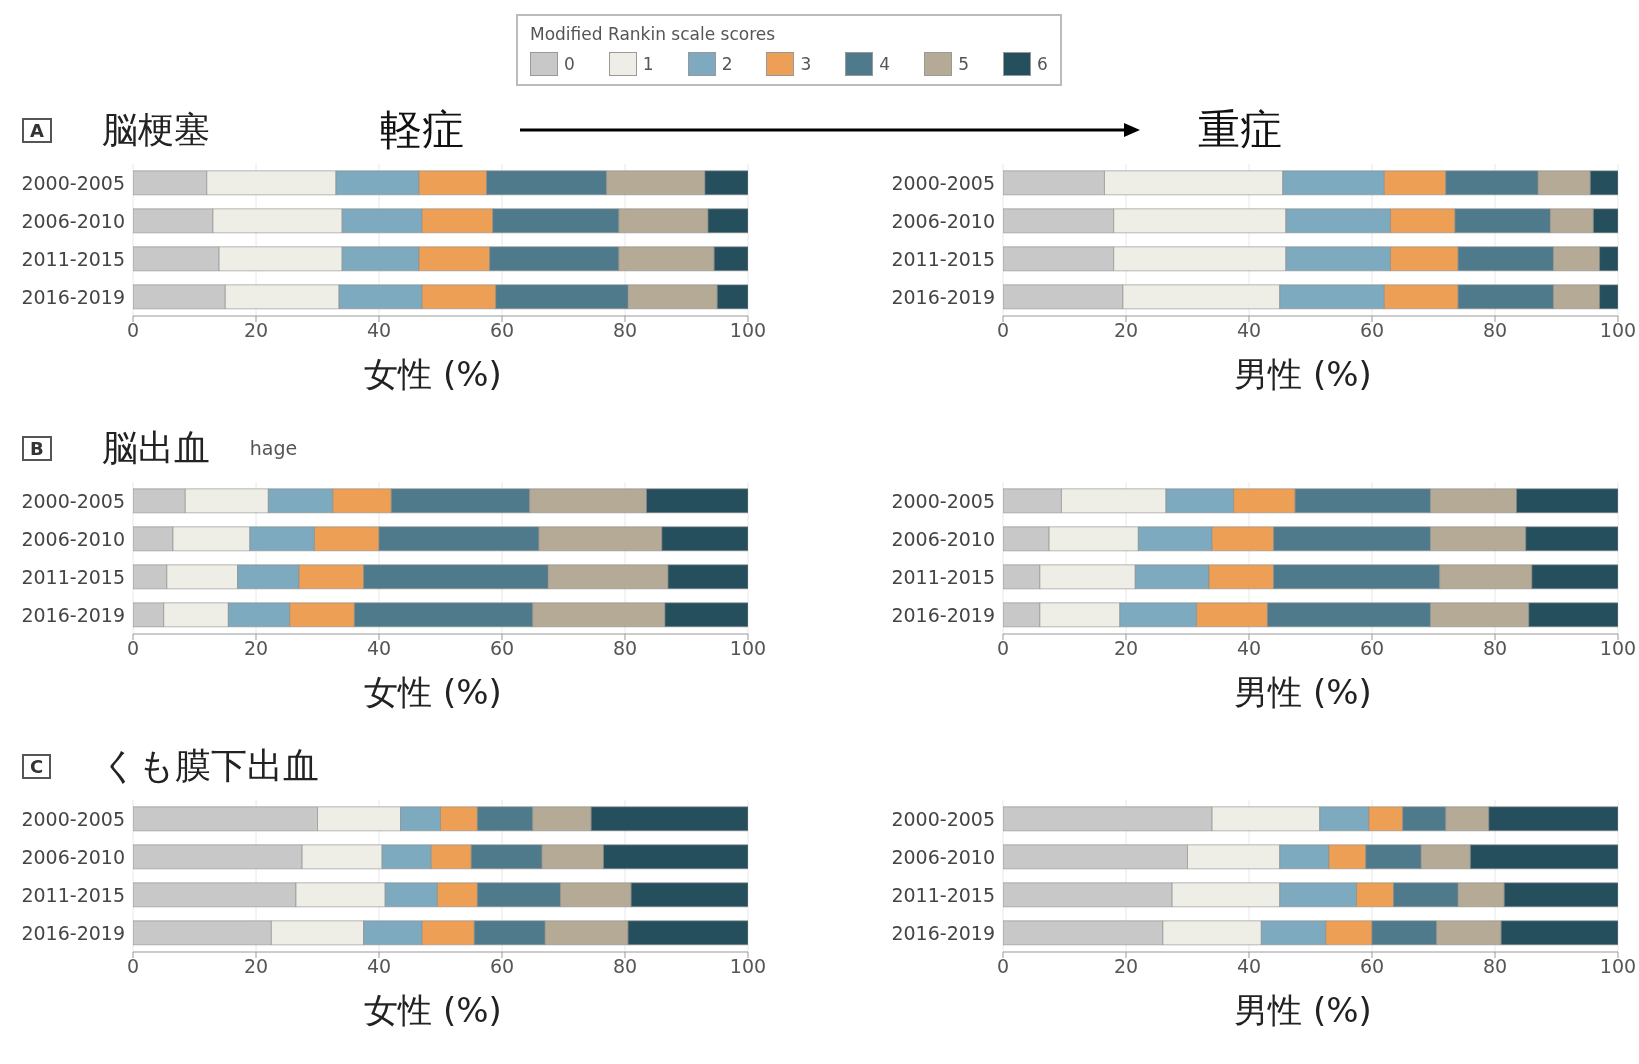 This screenshot has height=1064, width=1639. I want to click on chart-title: 脳梗塞, so click(155, 129).